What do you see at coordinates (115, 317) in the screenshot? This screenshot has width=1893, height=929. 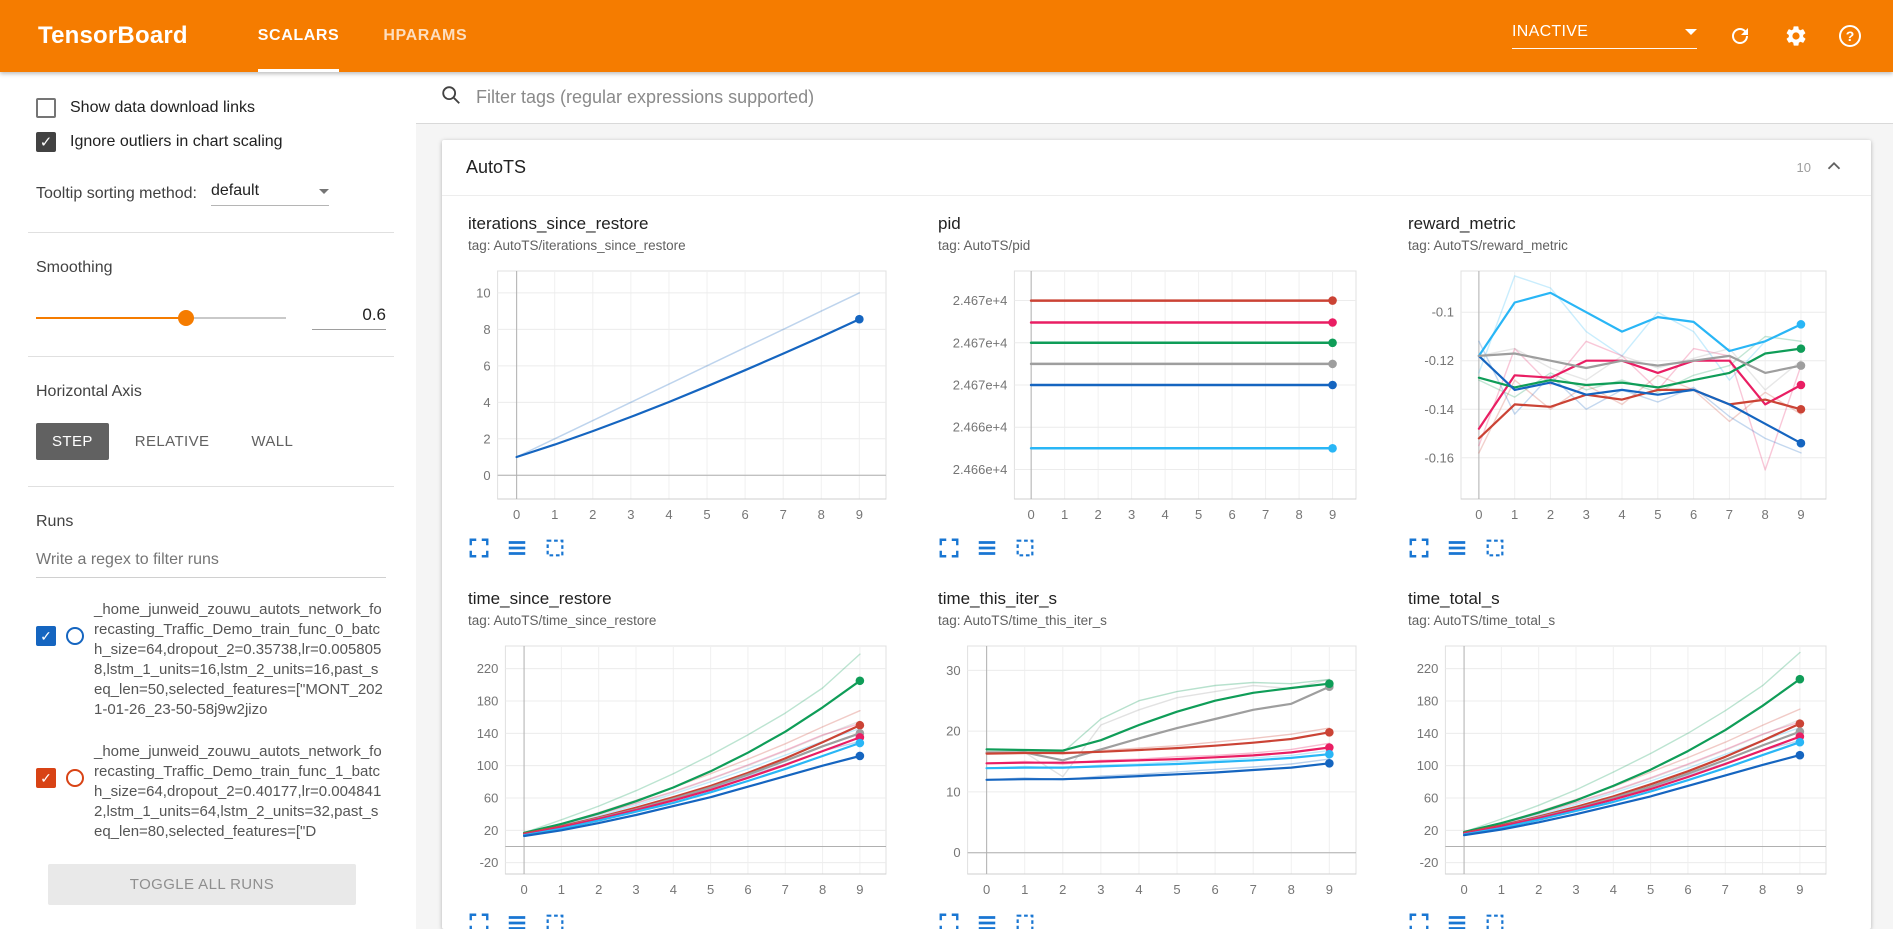 I see `slider-fill` at bounding box center [115, 317].